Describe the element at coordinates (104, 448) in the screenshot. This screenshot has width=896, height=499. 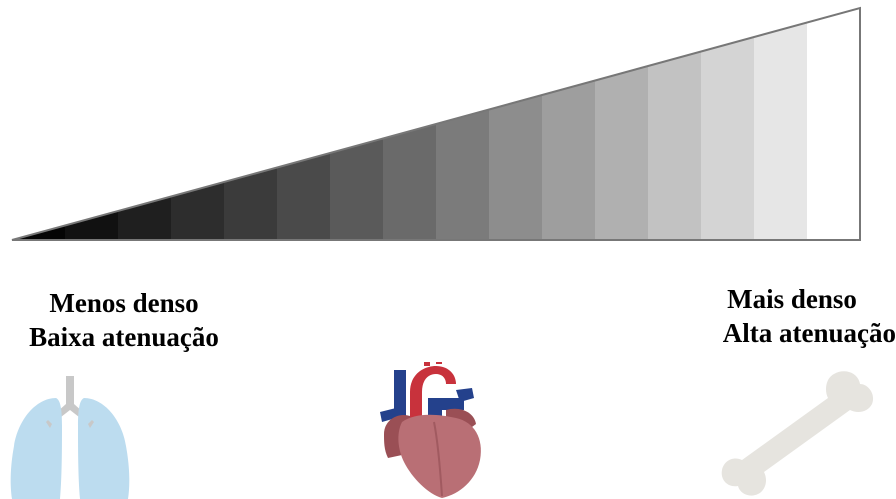
I see `right-lung-shape` at that location.